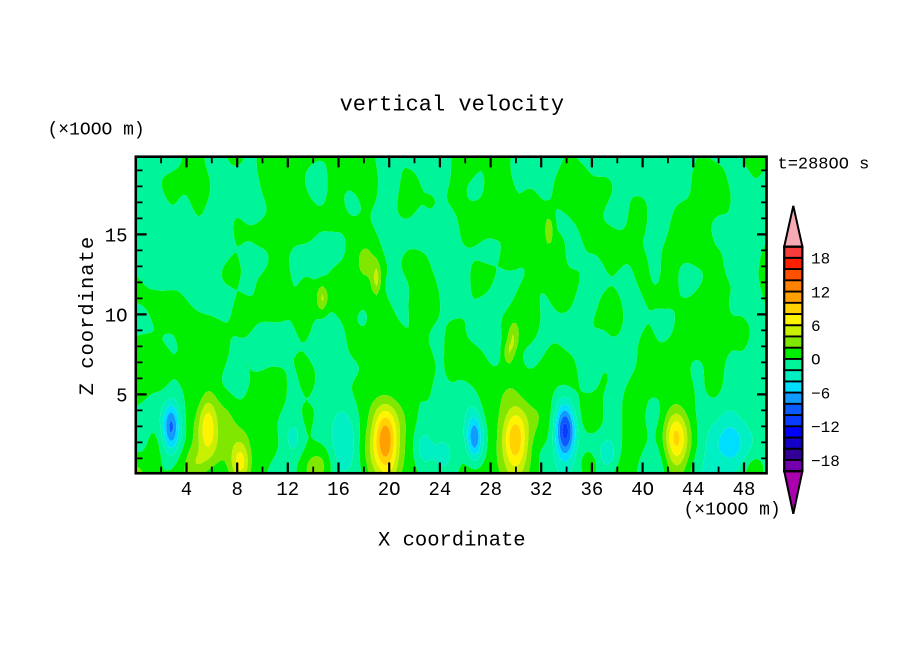 The width and height of the screenshot is (904, 654). Describe the element at coordinates (116, 236) in the screenshot. I see `svg-text: 15` at that location.